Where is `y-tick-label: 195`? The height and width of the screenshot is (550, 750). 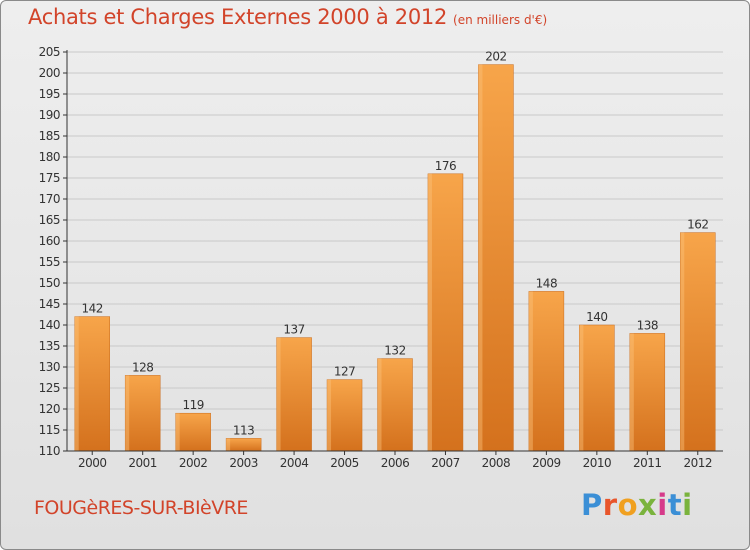 y-tick-label: 195 is located at coordinates (49, 94).